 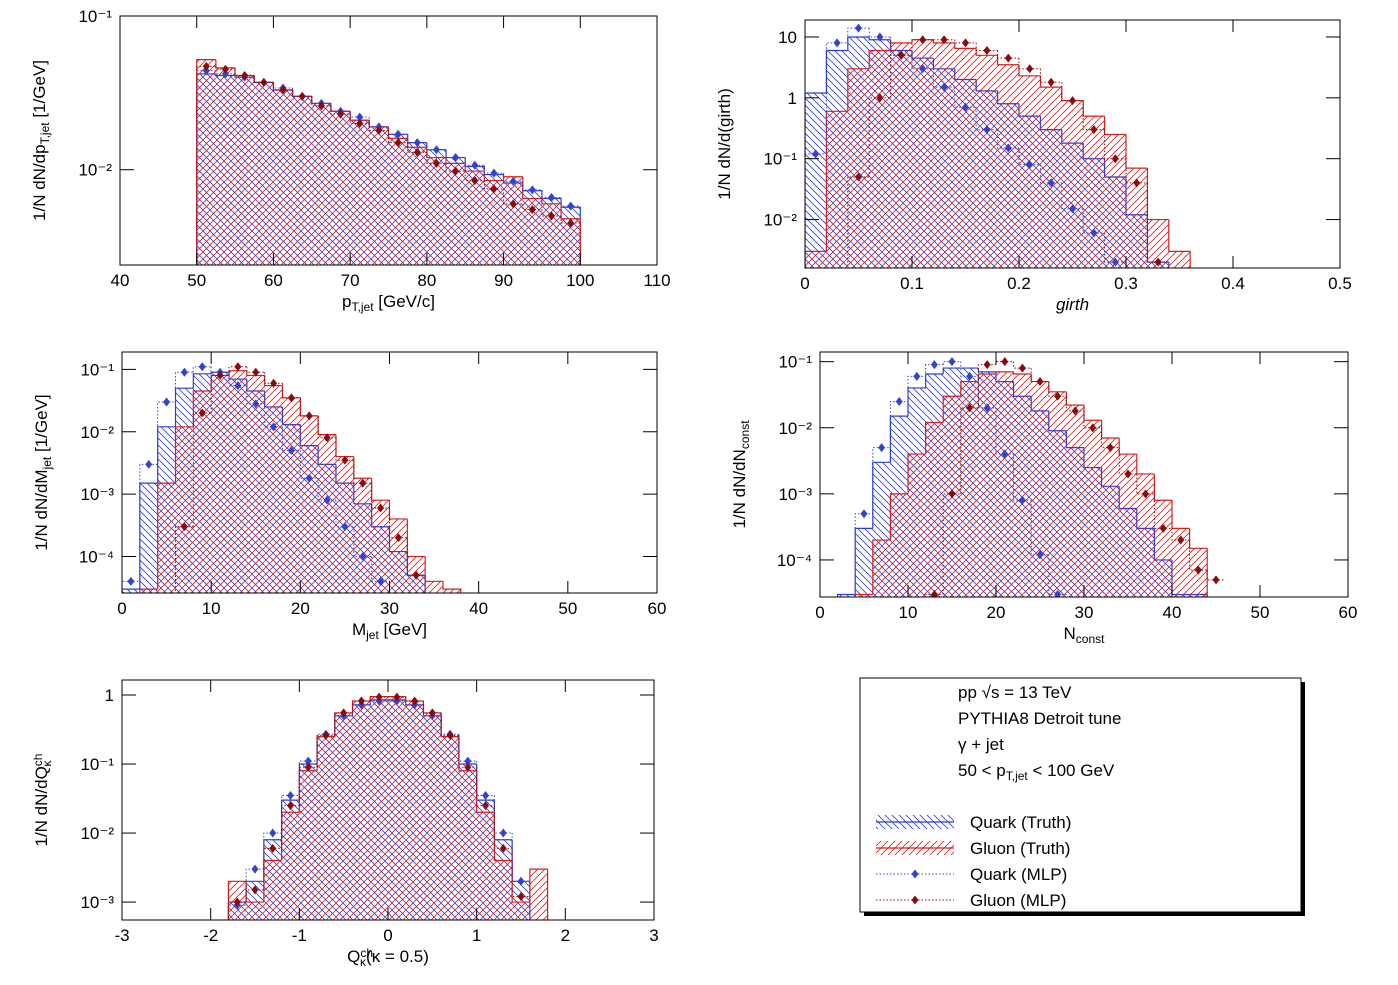 What do you see at coordinates (1233, 283) in the screenshot?
I see `x-tick-label: 0.4` at bounding box center [1233, 283].